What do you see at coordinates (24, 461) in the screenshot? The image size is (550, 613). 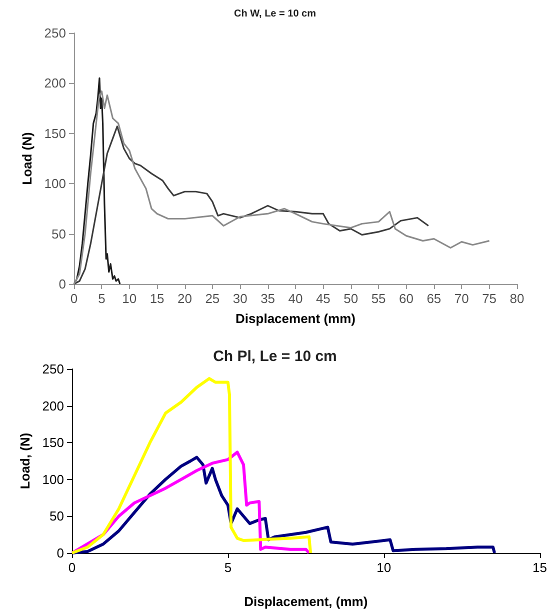 I see `y-axis-title: Load, (N)` at bounding box center [24, 461].